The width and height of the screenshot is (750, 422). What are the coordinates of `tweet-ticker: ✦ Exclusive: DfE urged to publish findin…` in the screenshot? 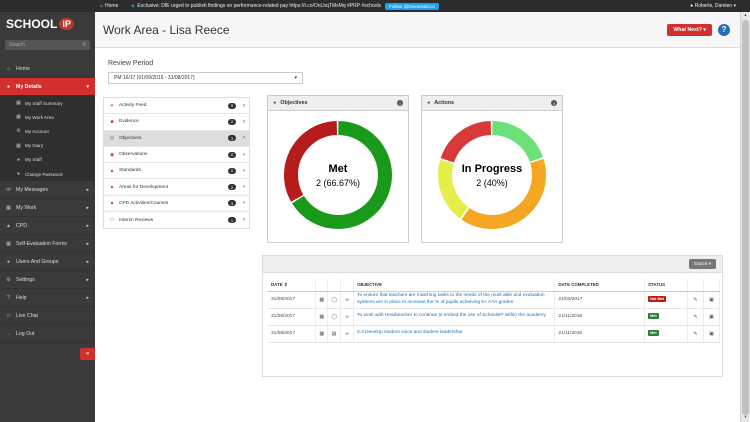 It's located at (255, 6).